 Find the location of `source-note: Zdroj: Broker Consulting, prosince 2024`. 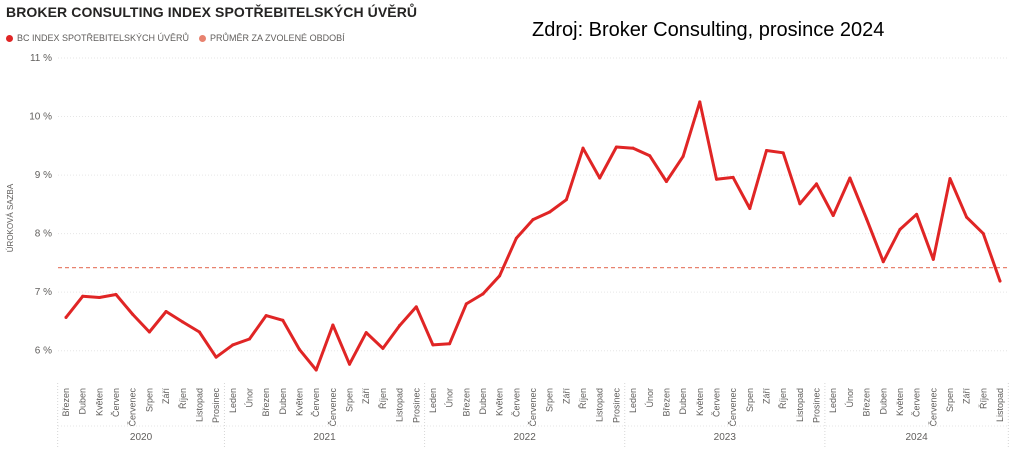

source-note: Zdroj: Broker Consulting, prosince 2024 is located at coordinates (708, 30).